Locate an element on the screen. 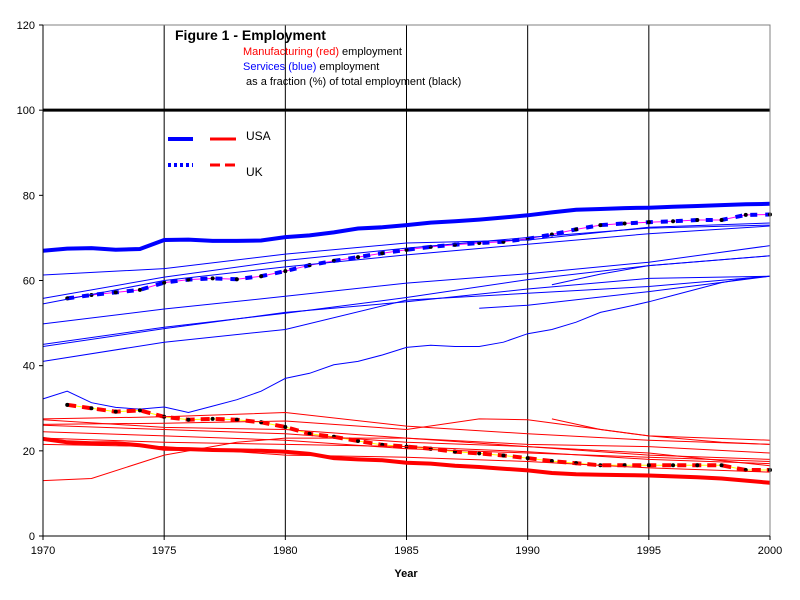 This screenshot has width=800, height=600. legend-uk-label: UK is located at coordinates (254, 172).